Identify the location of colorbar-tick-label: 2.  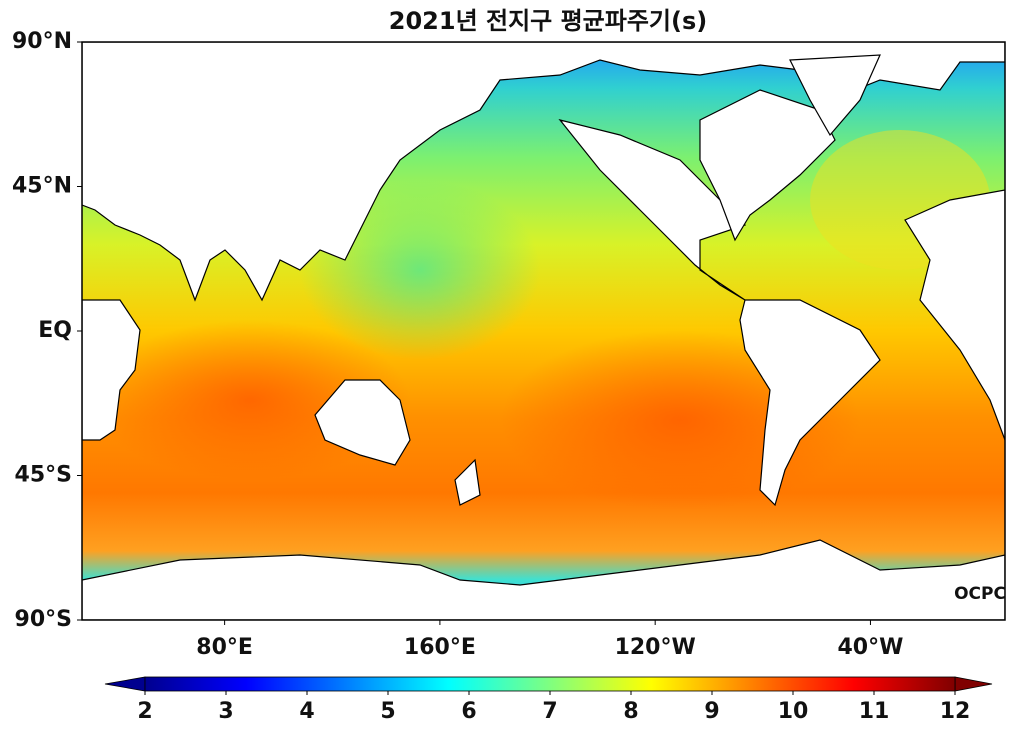
(144, 711).